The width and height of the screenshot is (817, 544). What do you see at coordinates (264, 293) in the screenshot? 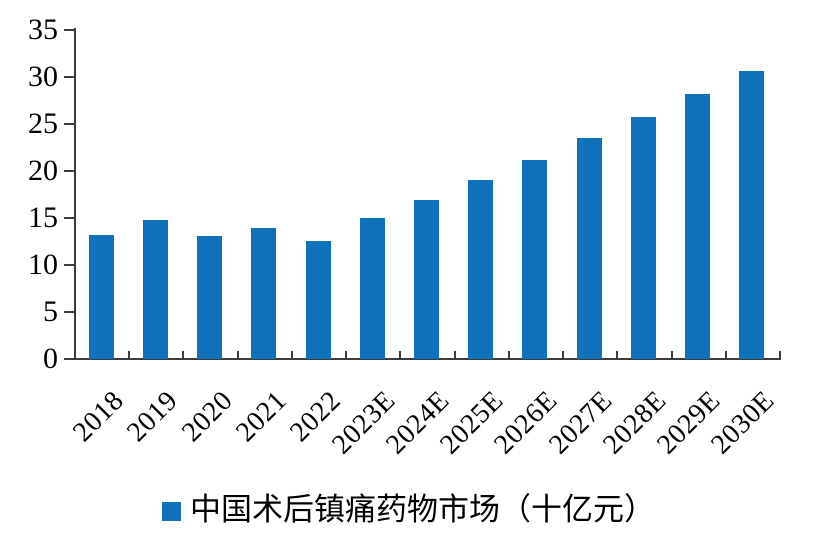
I see `bar-2021` at bounding box center [264, 293].